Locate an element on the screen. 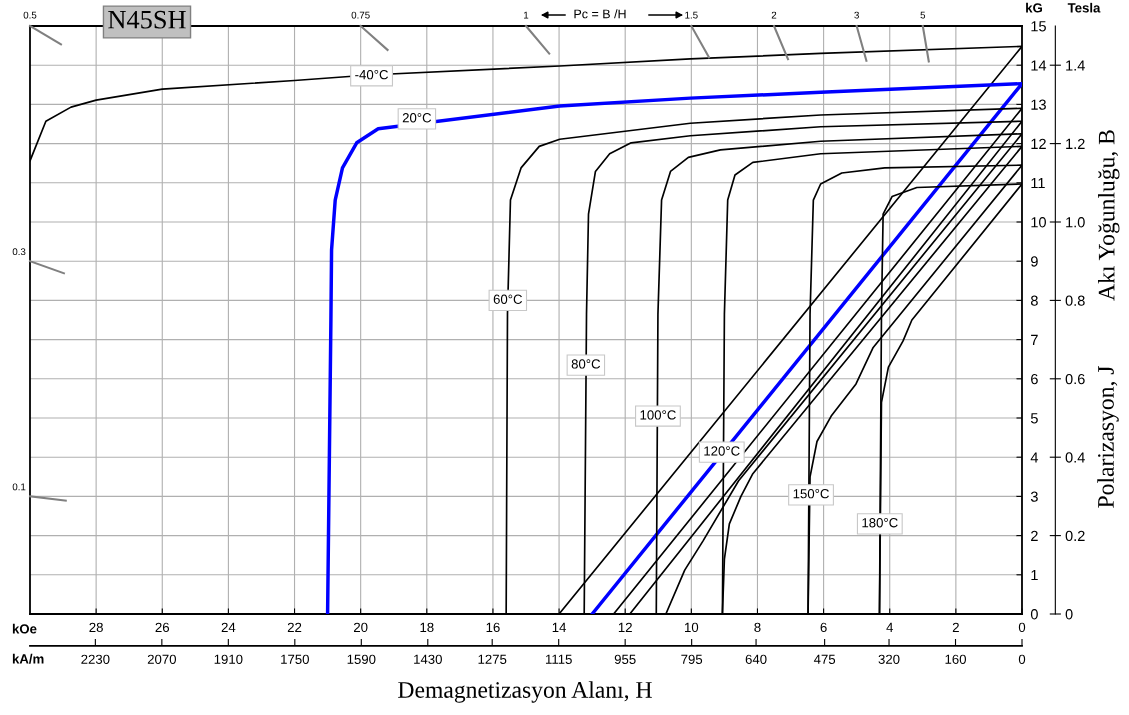  annotation: 150°C is located at coordinates (811, 494).